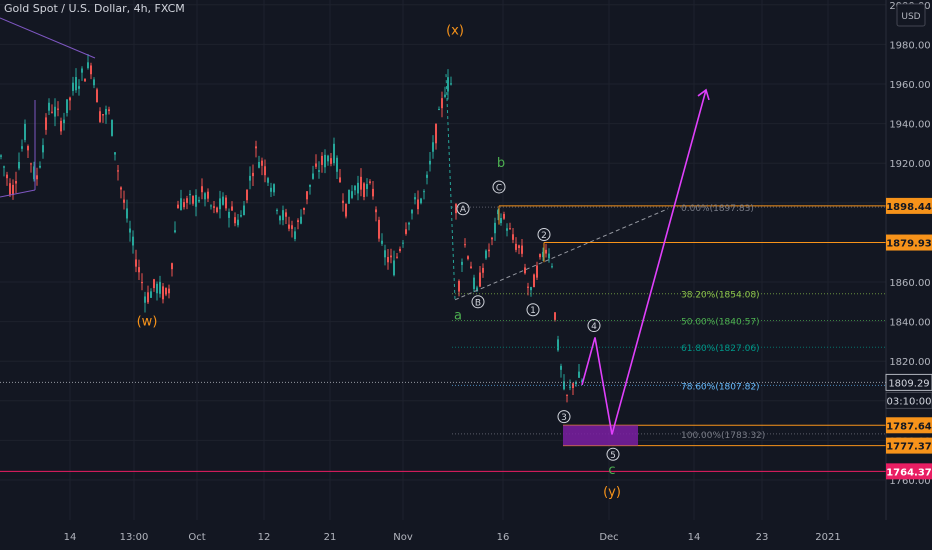  I want to click on wave-label: b, so click(501, 163).